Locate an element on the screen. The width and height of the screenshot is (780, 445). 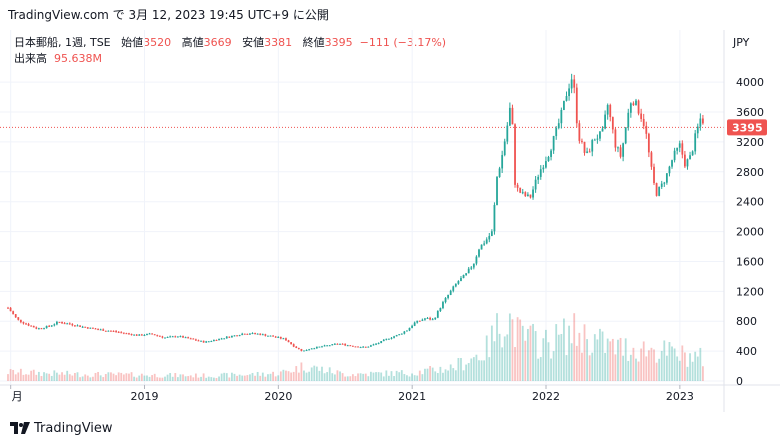
price-axis: 0 400 800 1200 1600 2000 2400 2800 3200 3600 4000 is located at coordinates (750, 232).